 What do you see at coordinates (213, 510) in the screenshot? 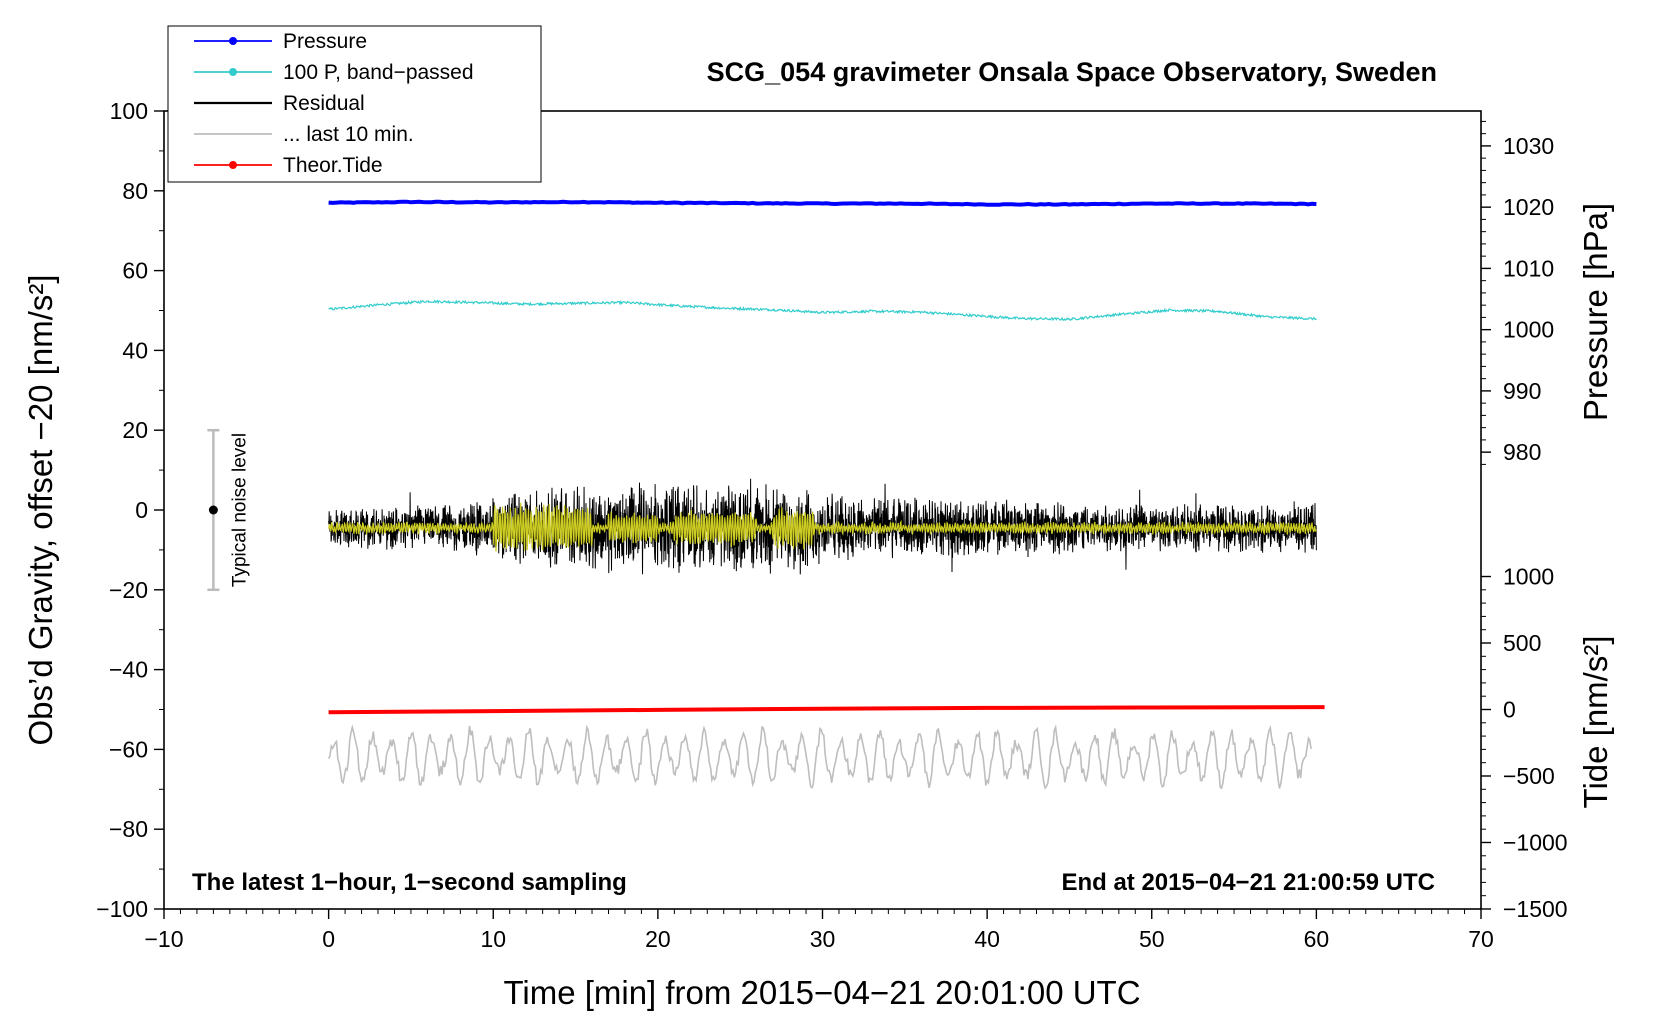
I see `noise-center-dot` at bounding box center [213, 510].